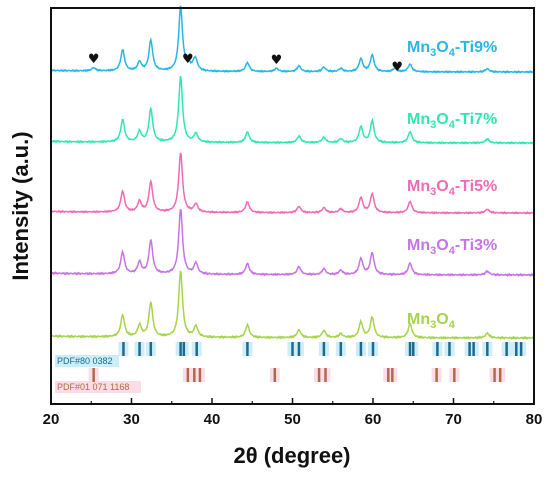  What do you see at coordinates (452, 49) in the screenshot?
I see `series-label-5: Mn3O4-Ti9%` at bounding box center [452, 49].